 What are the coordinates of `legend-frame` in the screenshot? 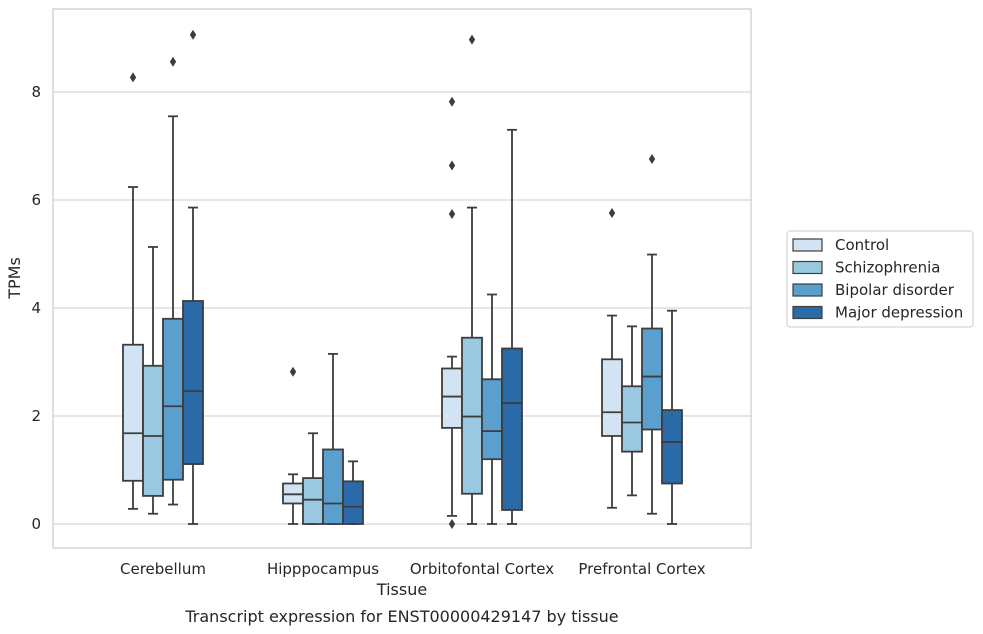 It's located at (880, 279).